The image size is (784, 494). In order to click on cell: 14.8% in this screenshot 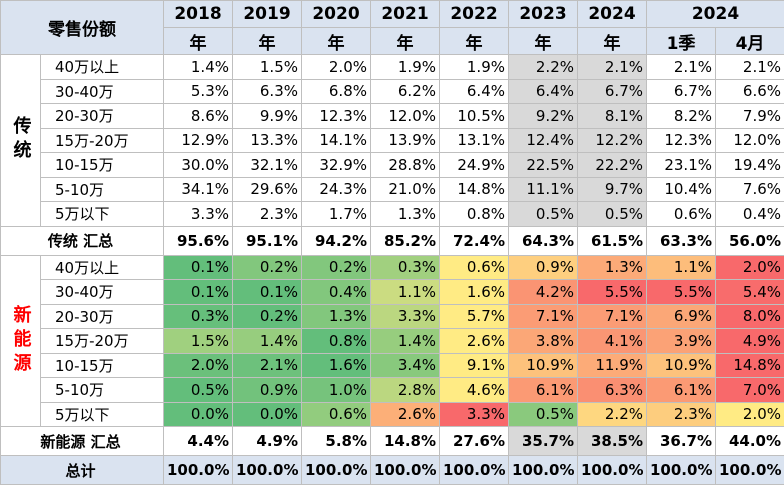, I will do `click(749, 365)`.